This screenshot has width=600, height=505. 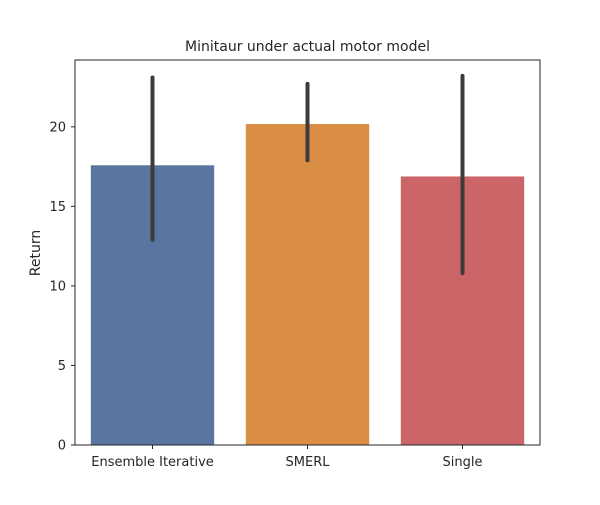 I want to click on y-tick-label: 20, so click(x=57, y=127).